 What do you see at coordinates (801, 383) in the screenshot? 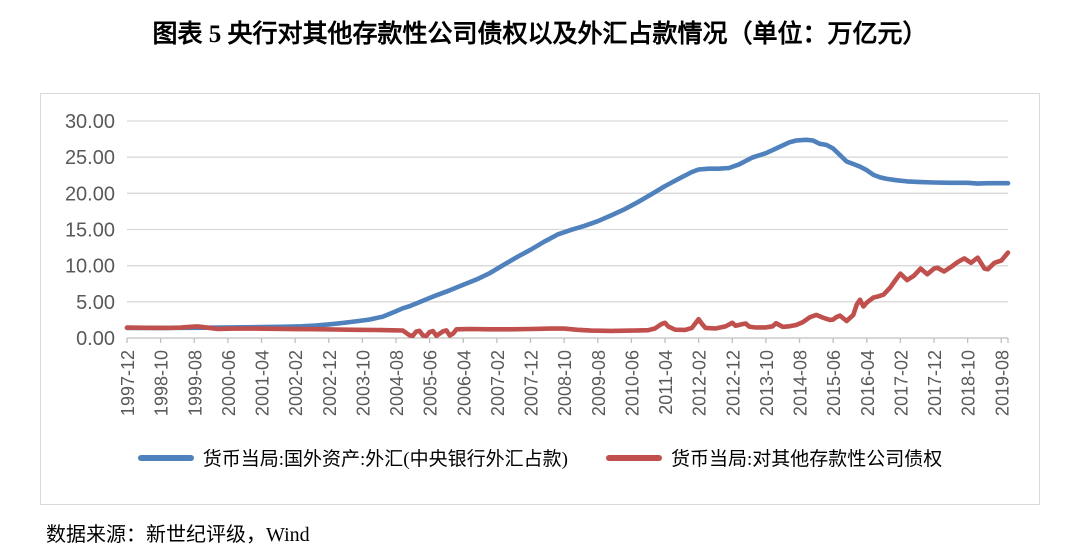
I see `x-tick-label: 2014-08` at bounding box center [801, 383].